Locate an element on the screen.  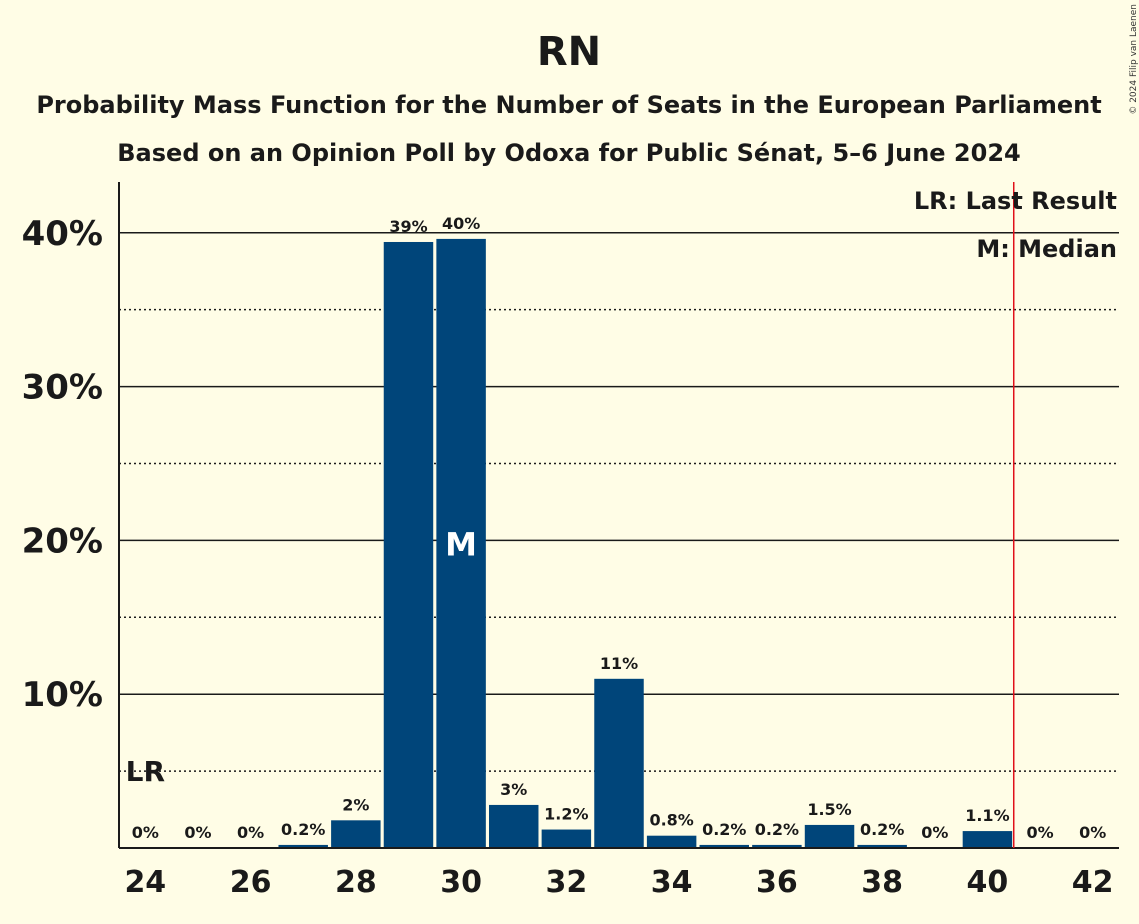
data-label-36: 0.2% is located at coordinates (777, 829).